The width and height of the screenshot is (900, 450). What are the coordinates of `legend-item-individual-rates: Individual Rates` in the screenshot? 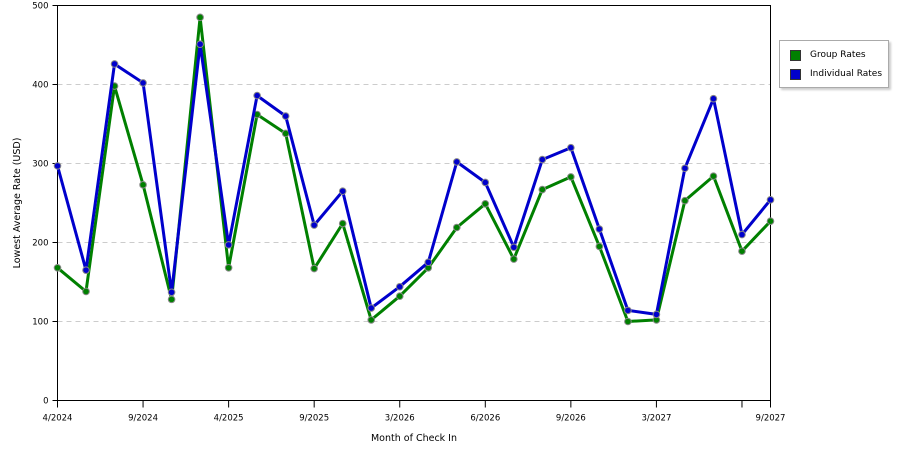 It's located at (836, 74).